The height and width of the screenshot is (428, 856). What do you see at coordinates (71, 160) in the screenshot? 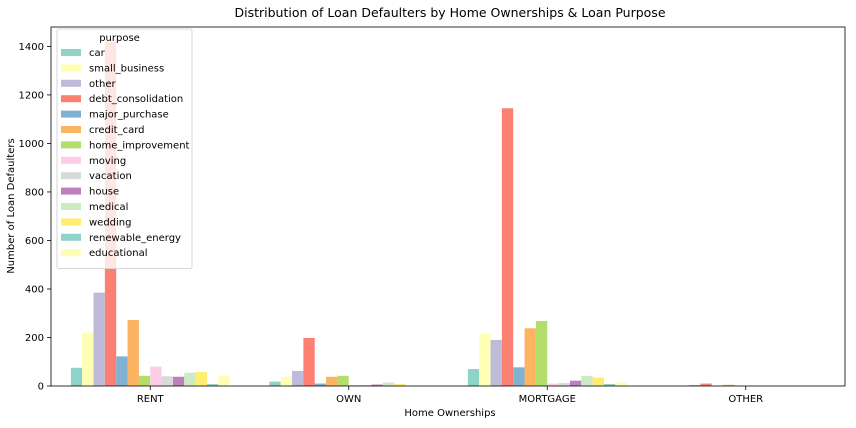
I see `legend-swatch-moving` at bounding box center [71, 160].